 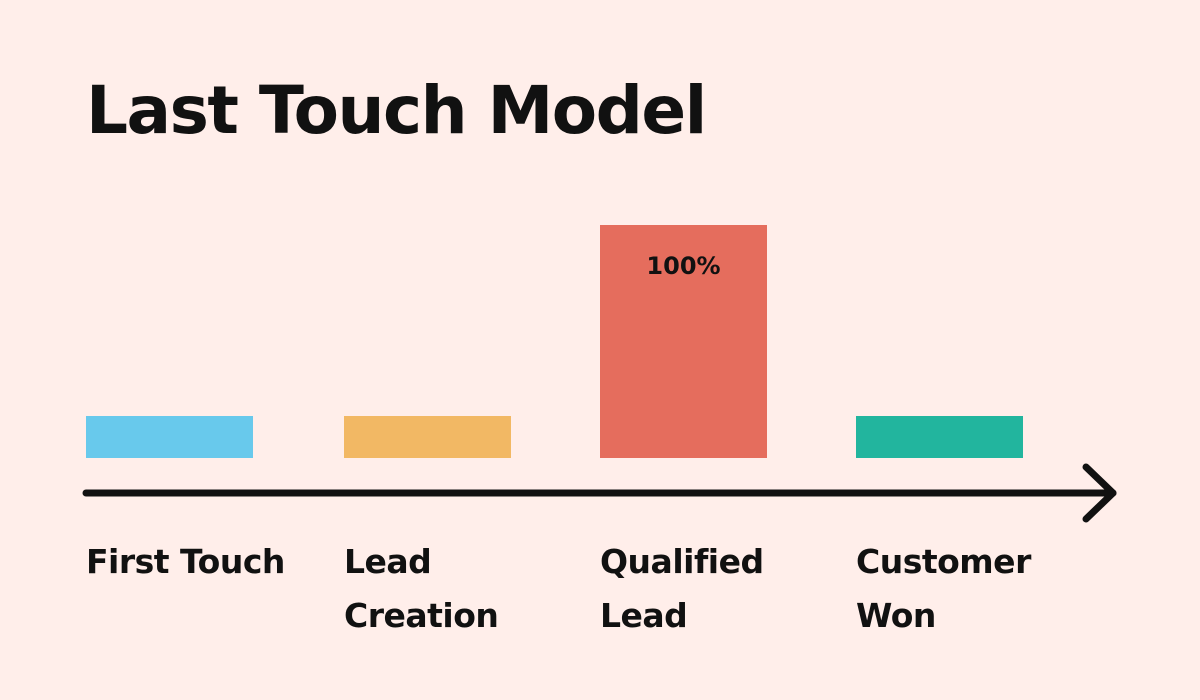 What do you see at coordinates (683, 266) in the screenshot?
I see `bar-value-label-2: 100%` at bounding box center [683, 266].